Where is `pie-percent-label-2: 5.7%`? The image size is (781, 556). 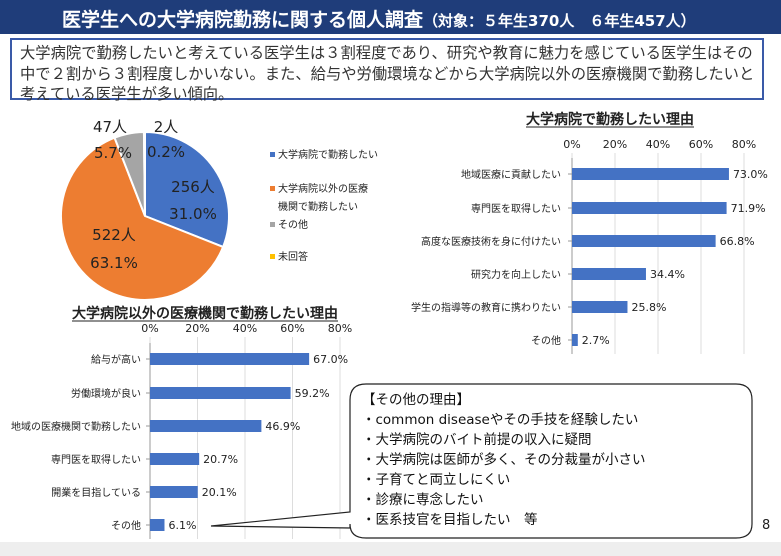
pie-percent-label-2: 5.7% is located at coordinates (113, 153).